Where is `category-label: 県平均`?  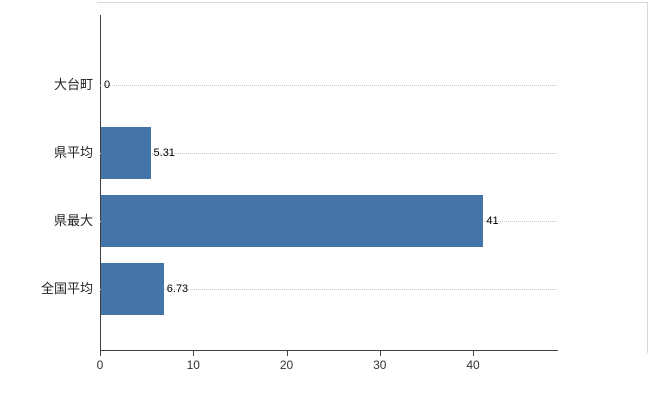 category-label: 県平均 is located at coordinates (73, 152).